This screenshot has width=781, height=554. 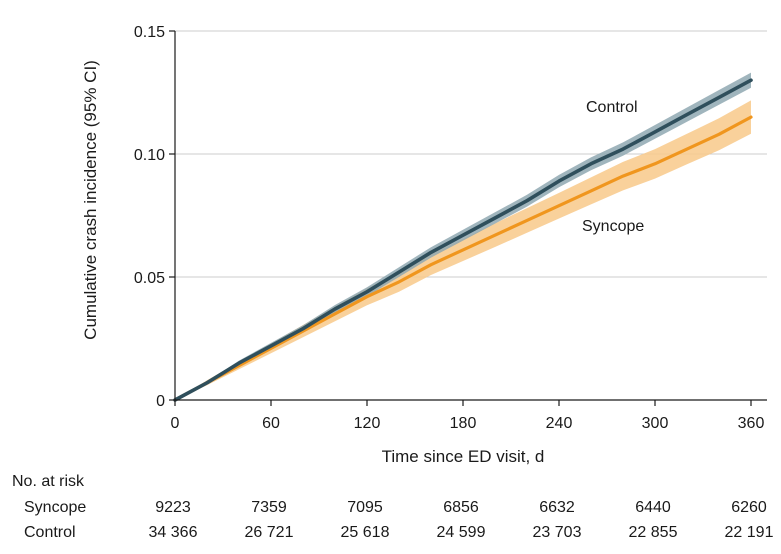 What do you see at coordinates (160, 401) in the screenshot?
I see `y-tick-label-0: 0` at bounding box center [160, 401].